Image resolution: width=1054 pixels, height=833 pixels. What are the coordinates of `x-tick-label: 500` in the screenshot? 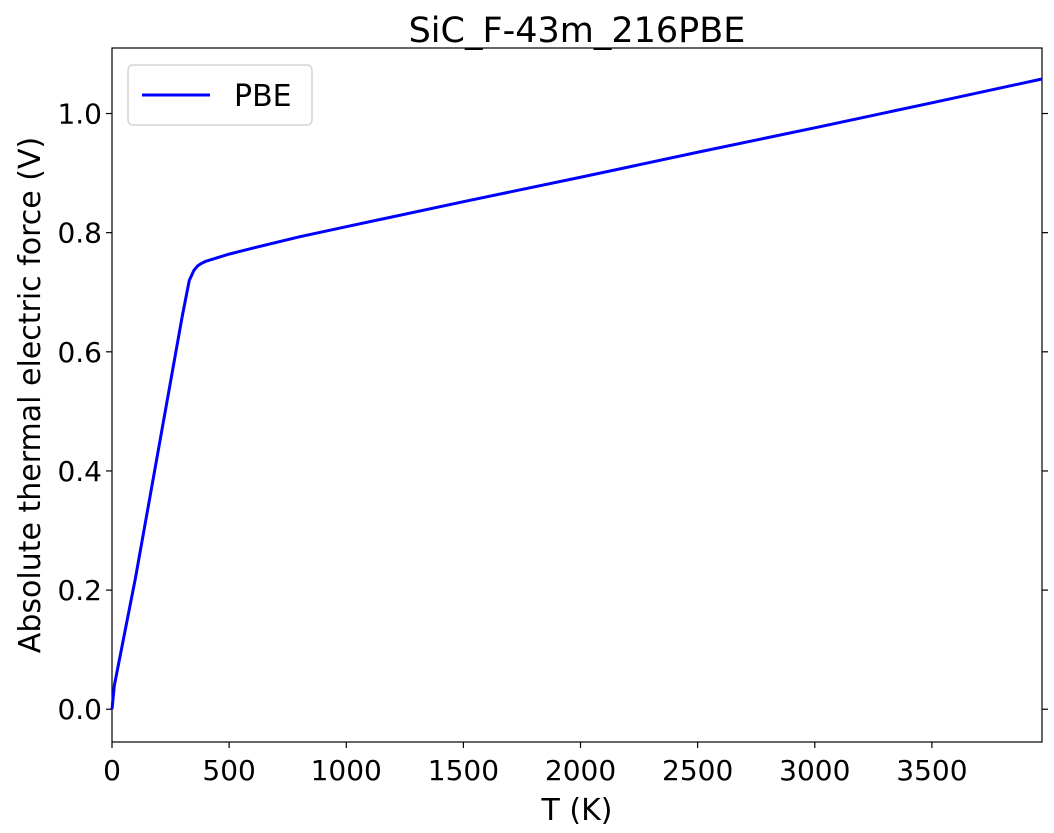 It's located at (228, 770).